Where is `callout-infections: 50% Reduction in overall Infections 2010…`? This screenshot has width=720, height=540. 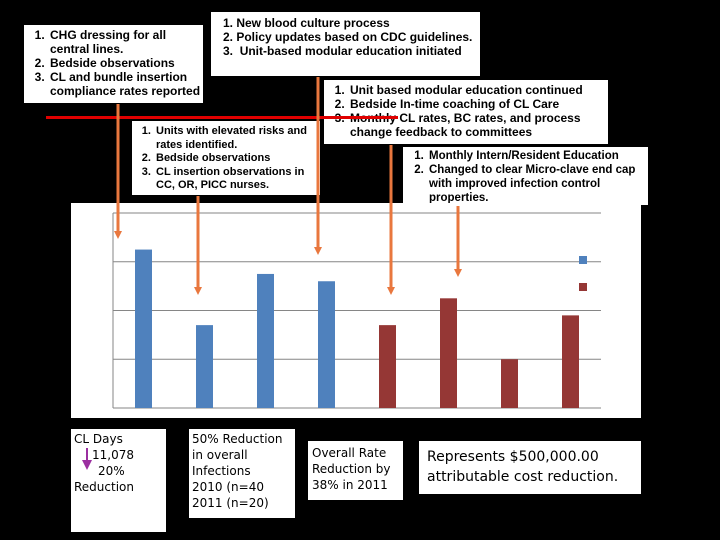
callout-infections: 50% Reduction in overall Infections 2010… is located at coordinates (242, 473).